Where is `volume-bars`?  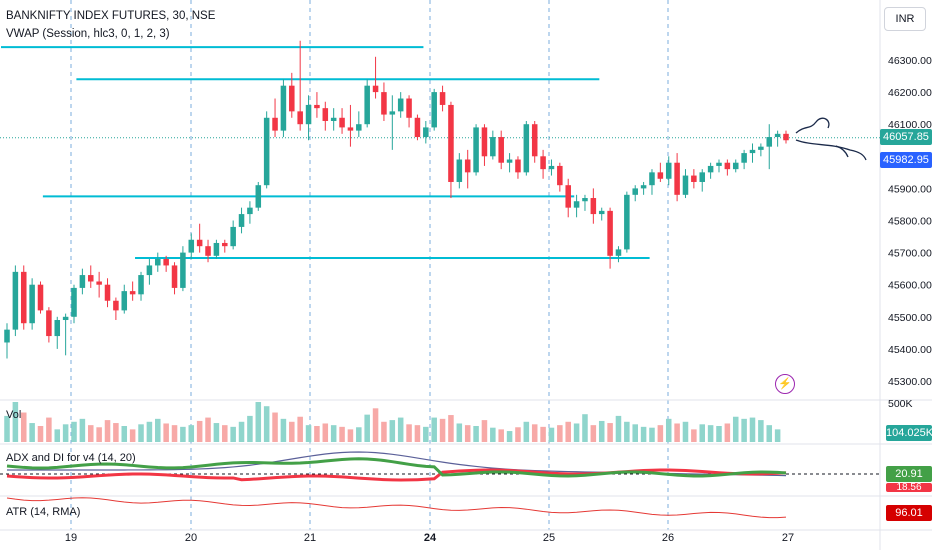 volume-bars is located at coordinates (392, 422).